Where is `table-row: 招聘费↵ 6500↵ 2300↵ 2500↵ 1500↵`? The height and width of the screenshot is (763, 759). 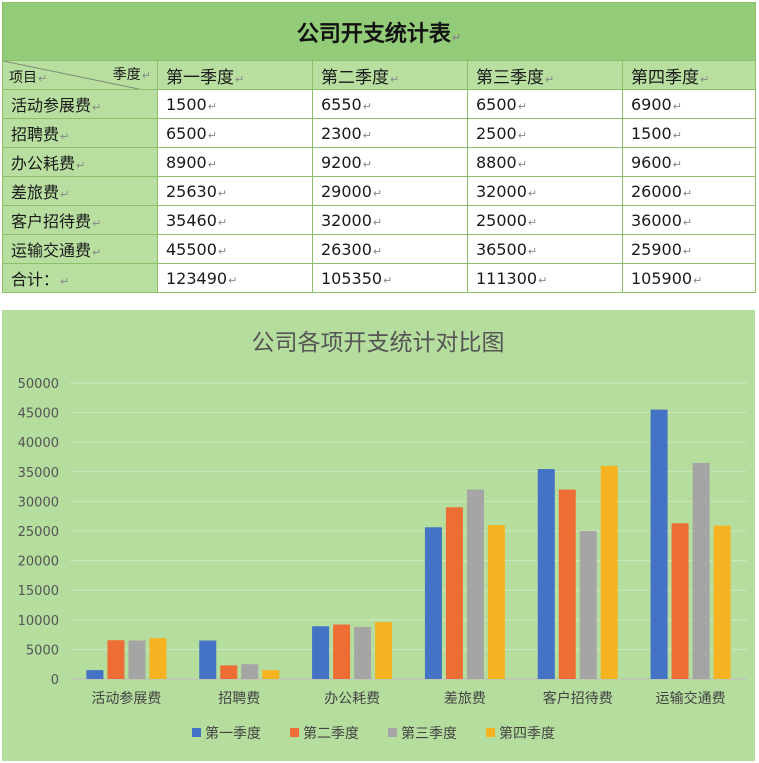 table-row: 招聘费↵ 6500↵ 2300↵ 2500↵ 1500↵ is located at coordinates (379, 133).